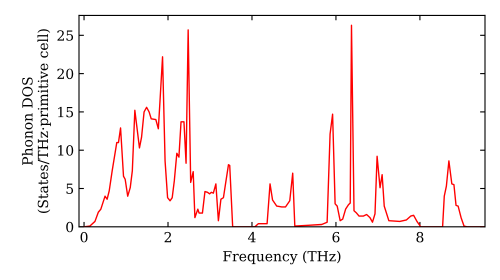 The width and height of the screenshot is (500, 280). Describe the element at coordinates (168, 237) in the screenshot. I see `x-tick-label: 2` at that location.